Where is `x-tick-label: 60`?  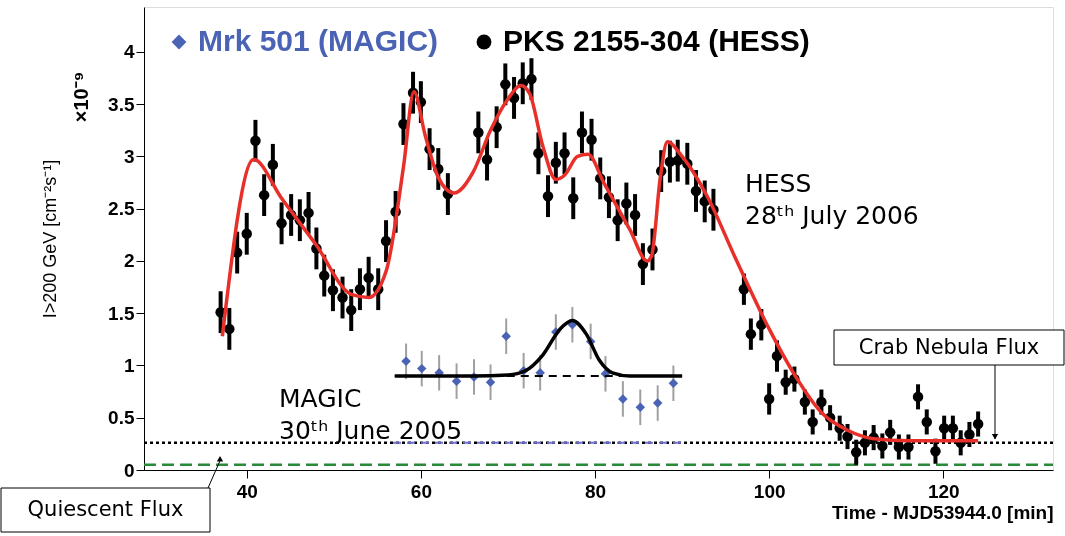
x-tick-label: 60 is located at coordinates (421, 491).